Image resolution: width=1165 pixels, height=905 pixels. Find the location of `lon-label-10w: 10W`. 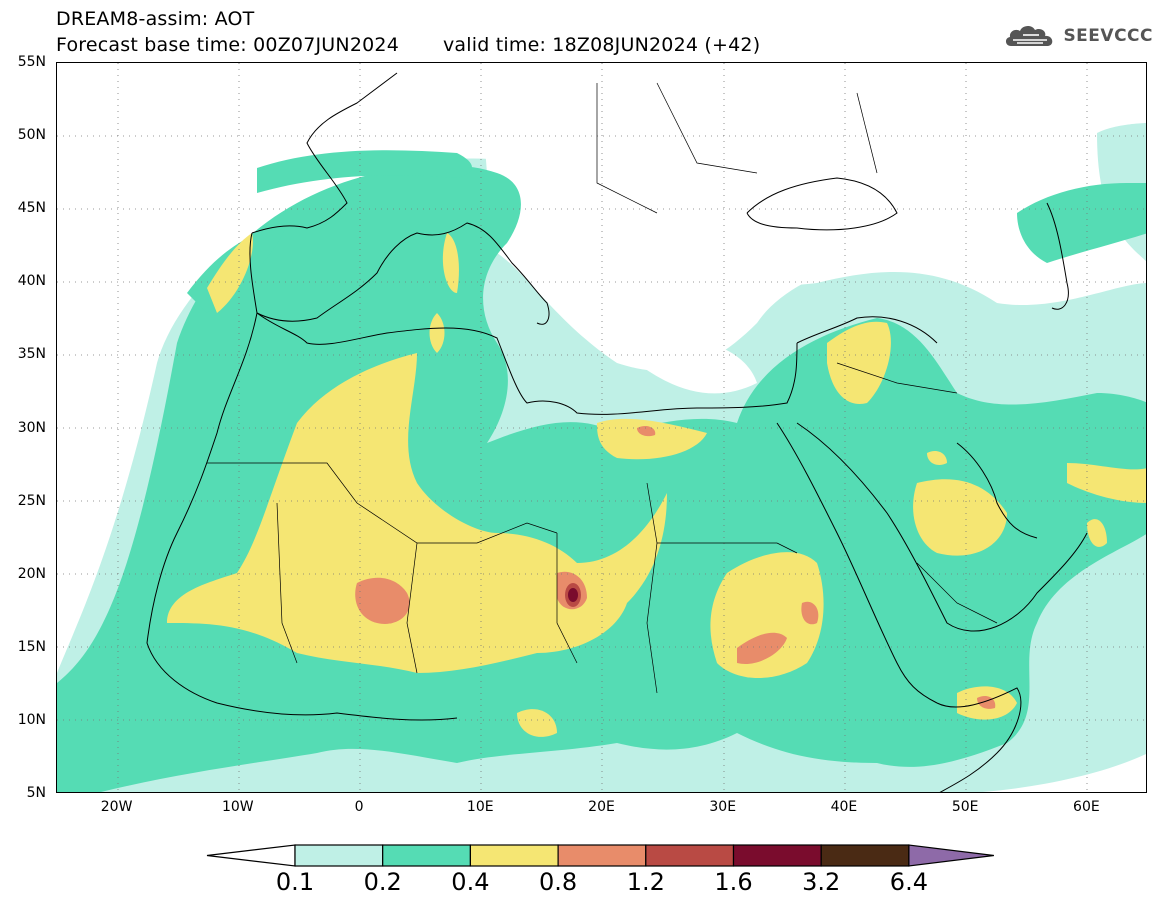

lon-label-10w: 10W is located at coordinates (237, 807).